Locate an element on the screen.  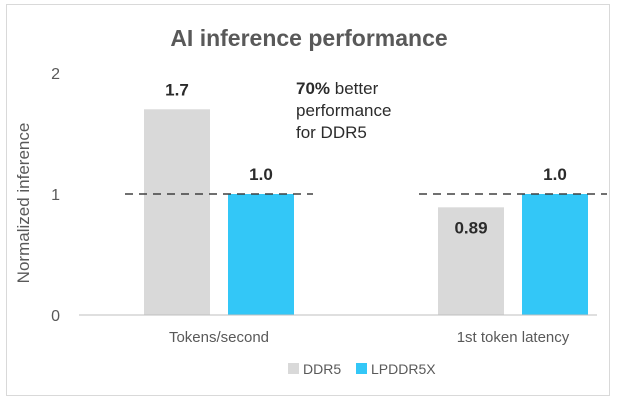
y-tick-label: 0 is located at coordinates (55, 316).